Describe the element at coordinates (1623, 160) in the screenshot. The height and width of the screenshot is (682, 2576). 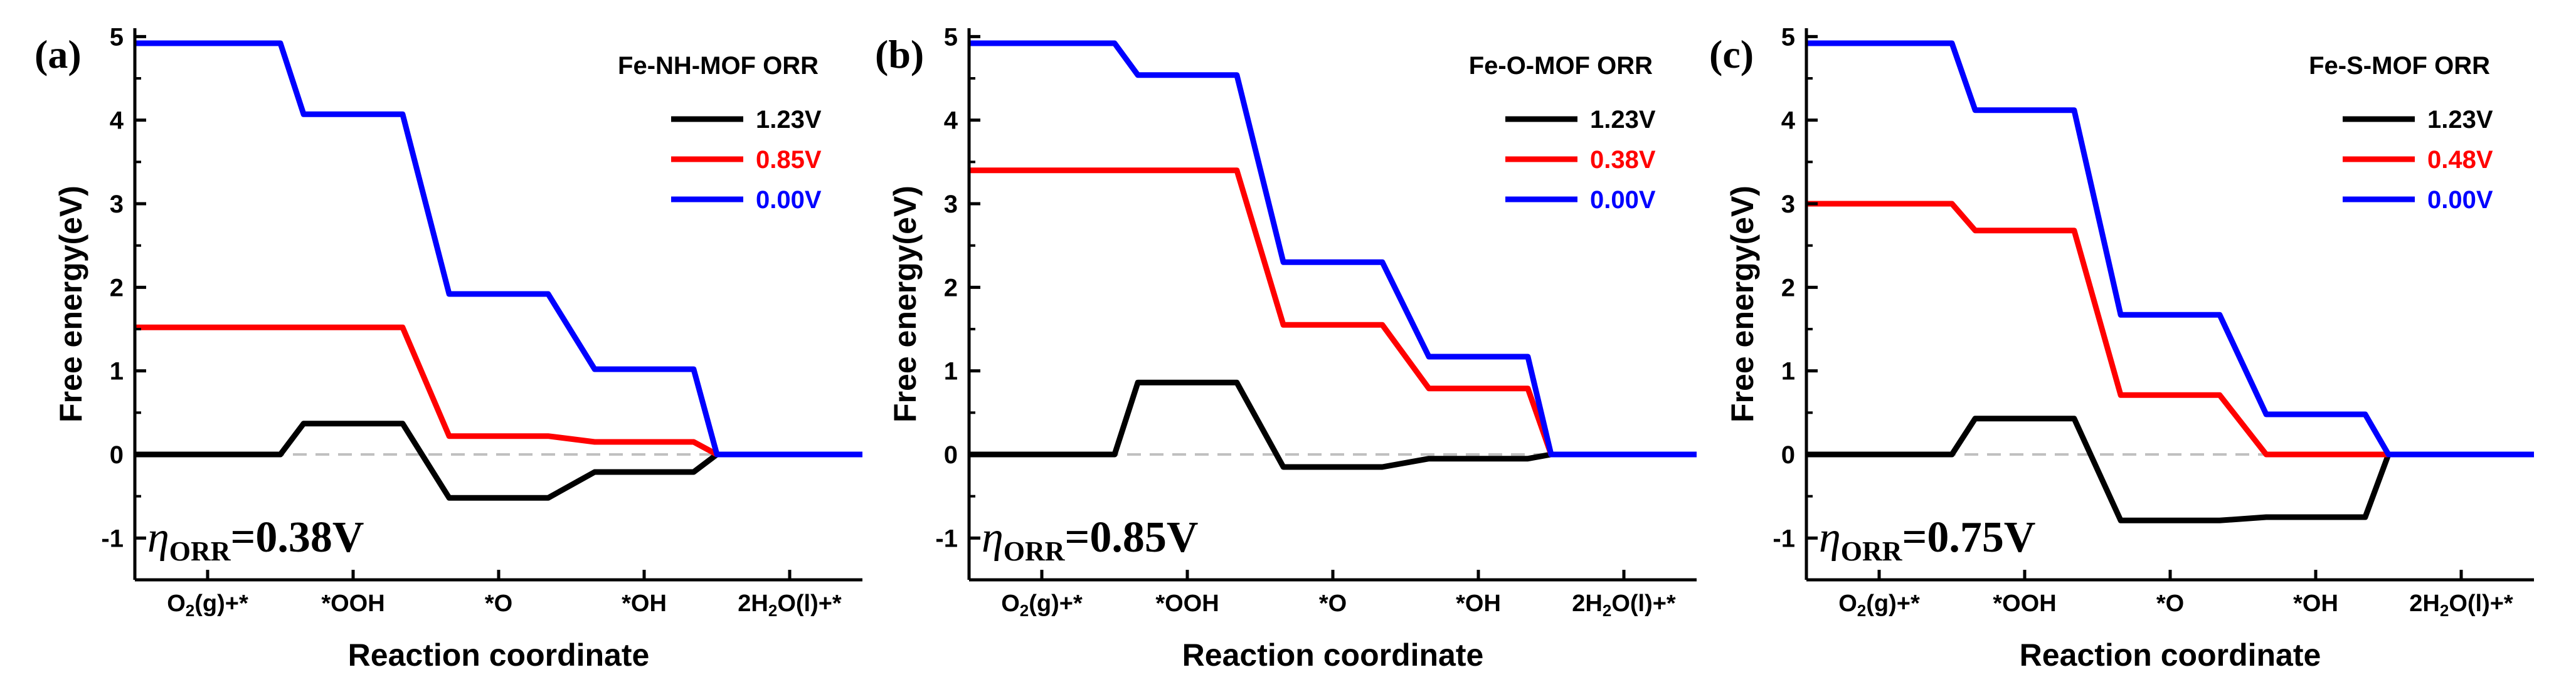
I see `legend-label: 0.38V` at that location.